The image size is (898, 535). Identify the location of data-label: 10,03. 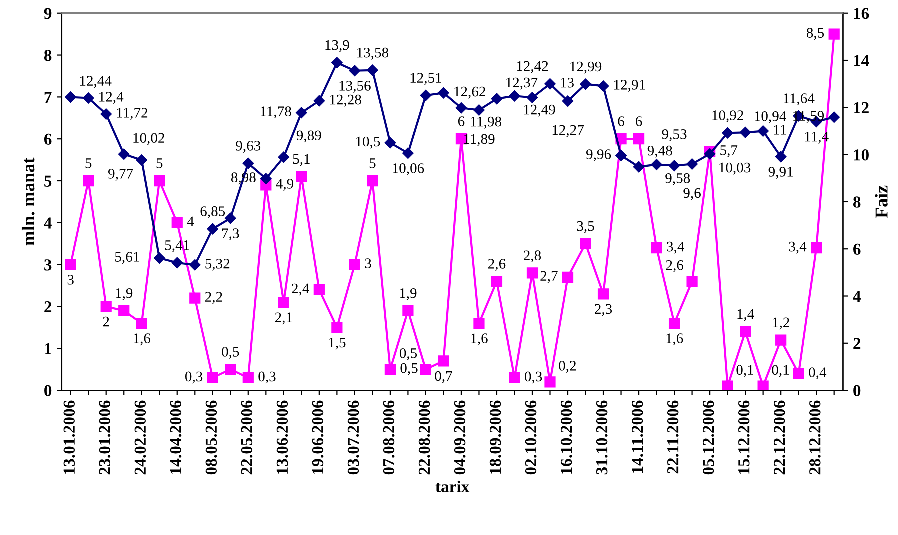
(735, 168).